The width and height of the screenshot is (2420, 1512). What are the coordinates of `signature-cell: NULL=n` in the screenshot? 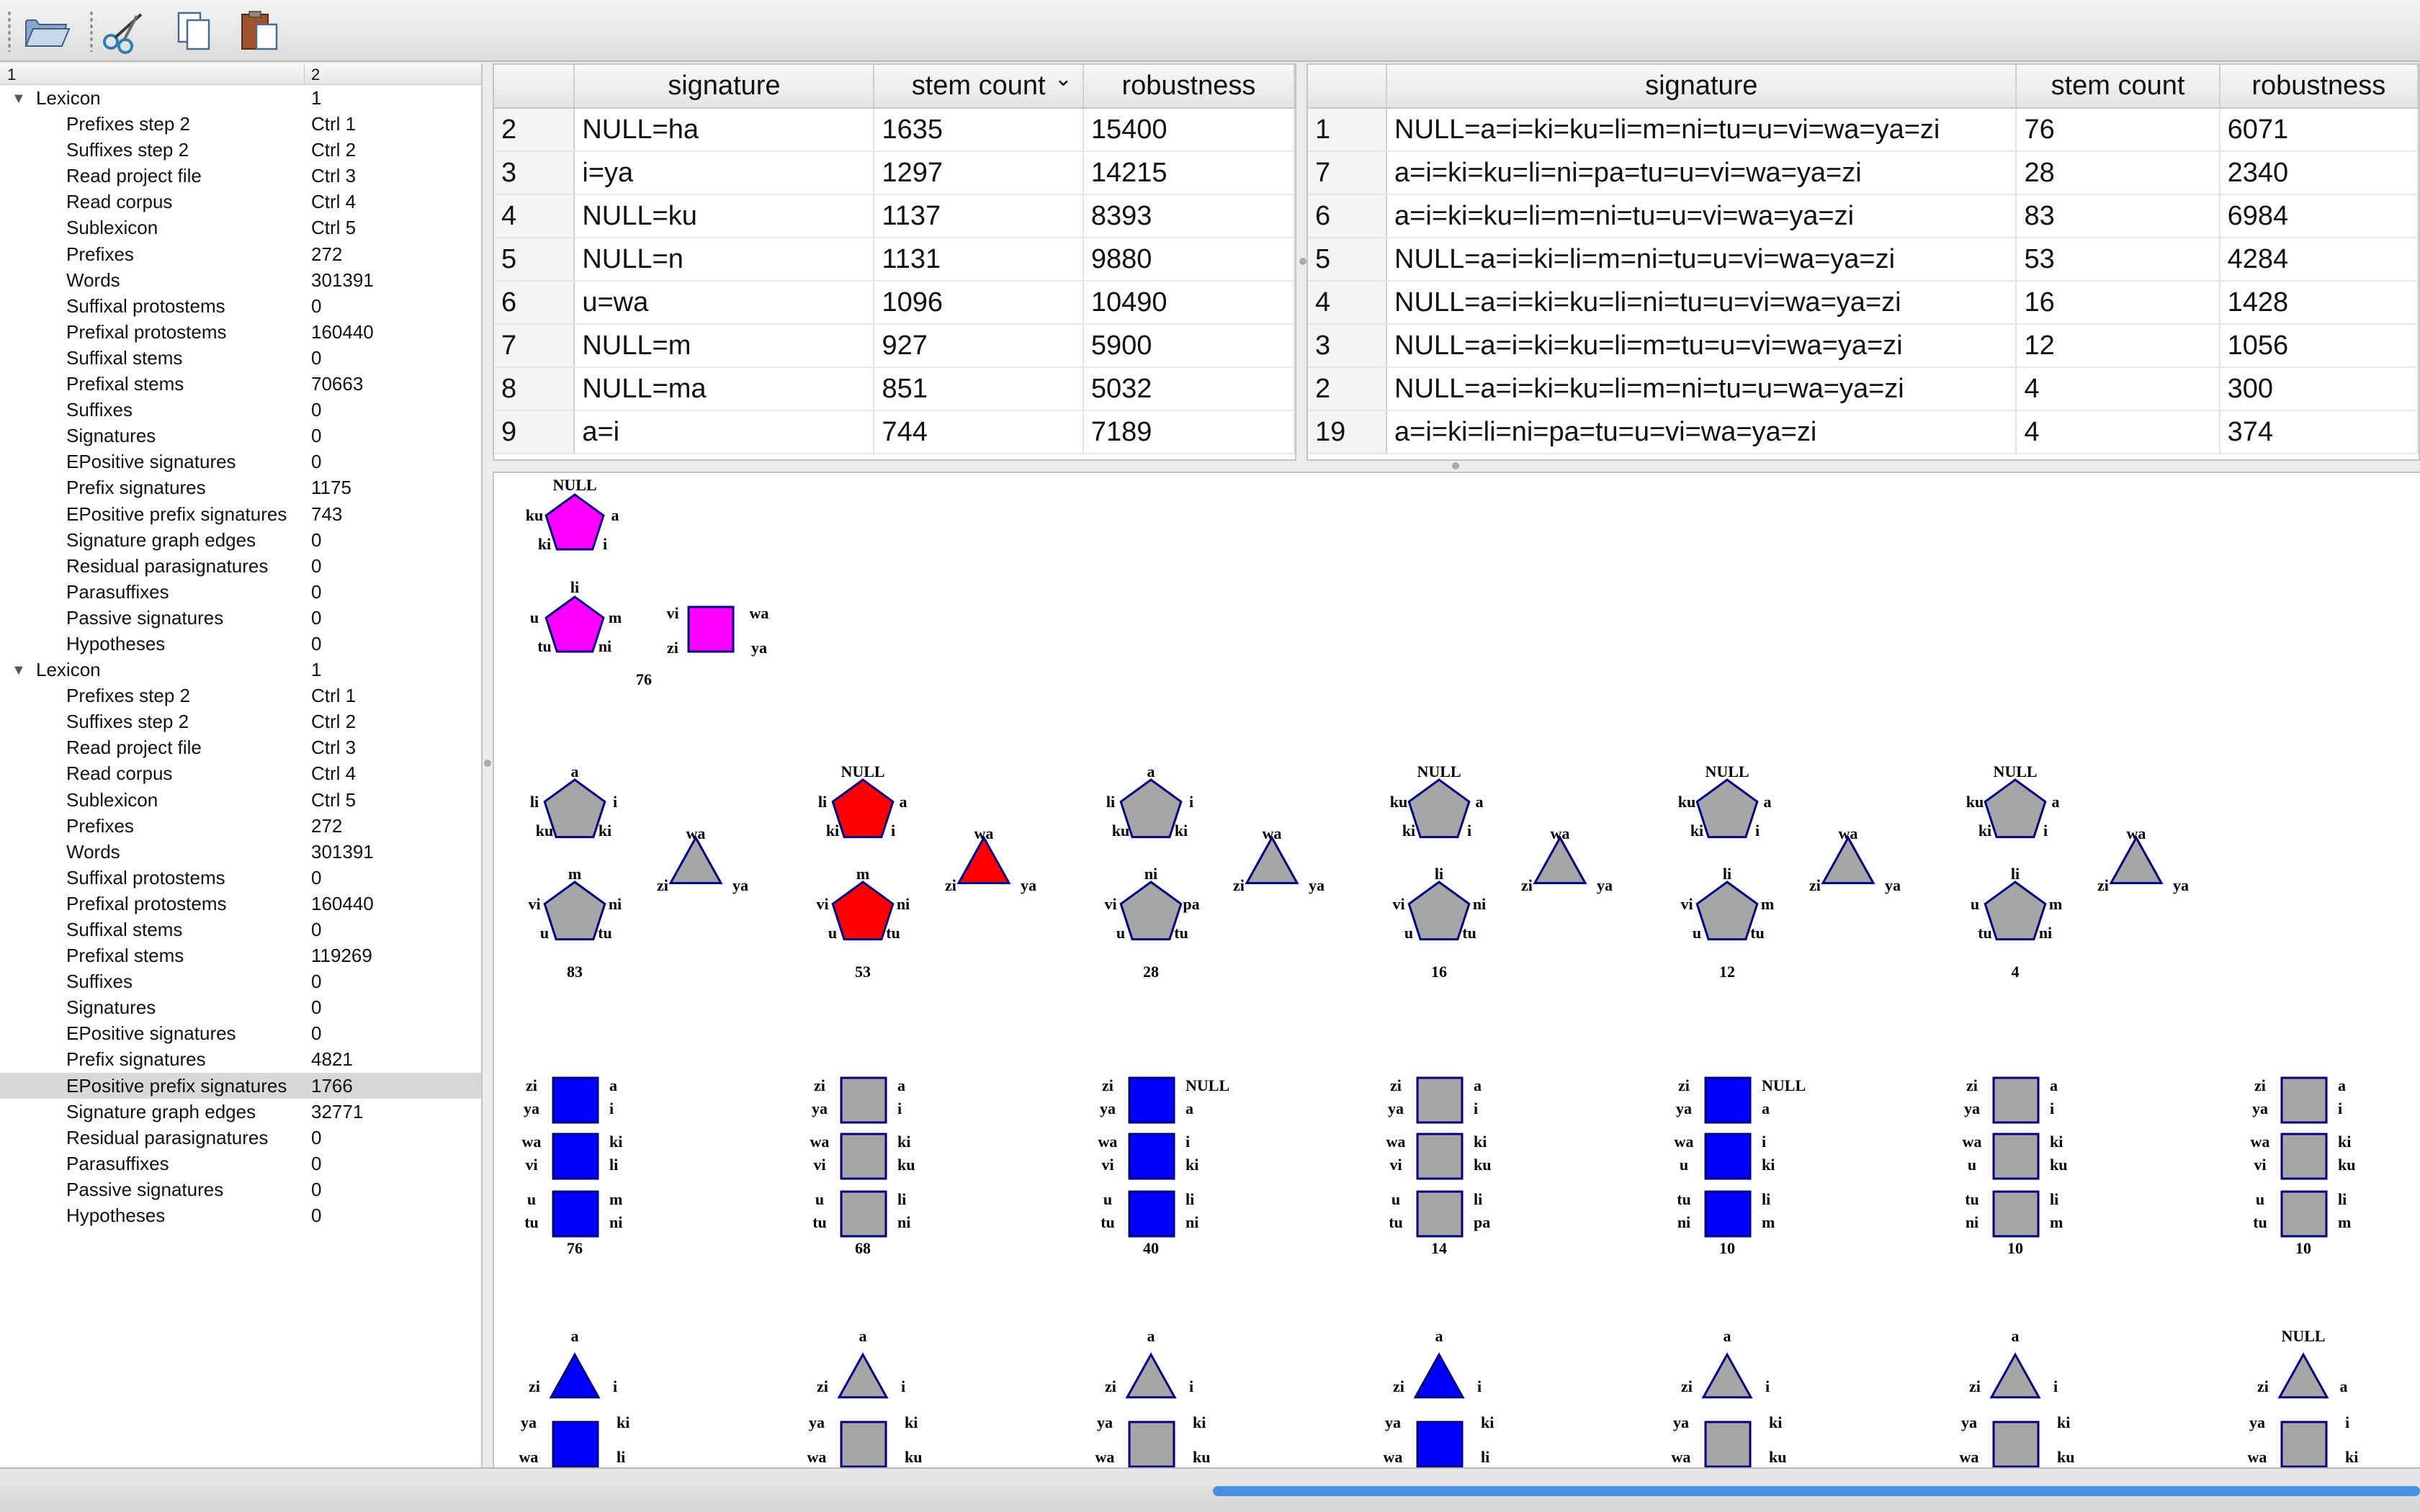 It's located at (724, 260).